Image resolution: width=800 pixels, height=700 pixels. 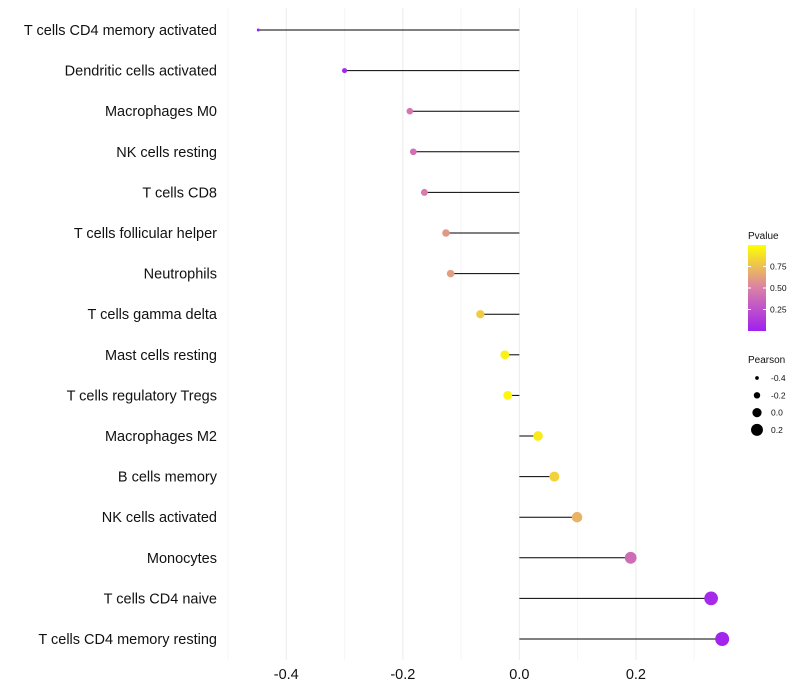 What do you see at coordinates (160, 599) in the screenshot?
I see `category-label: T cells CD4 naive` at bounding box center [160, 599].